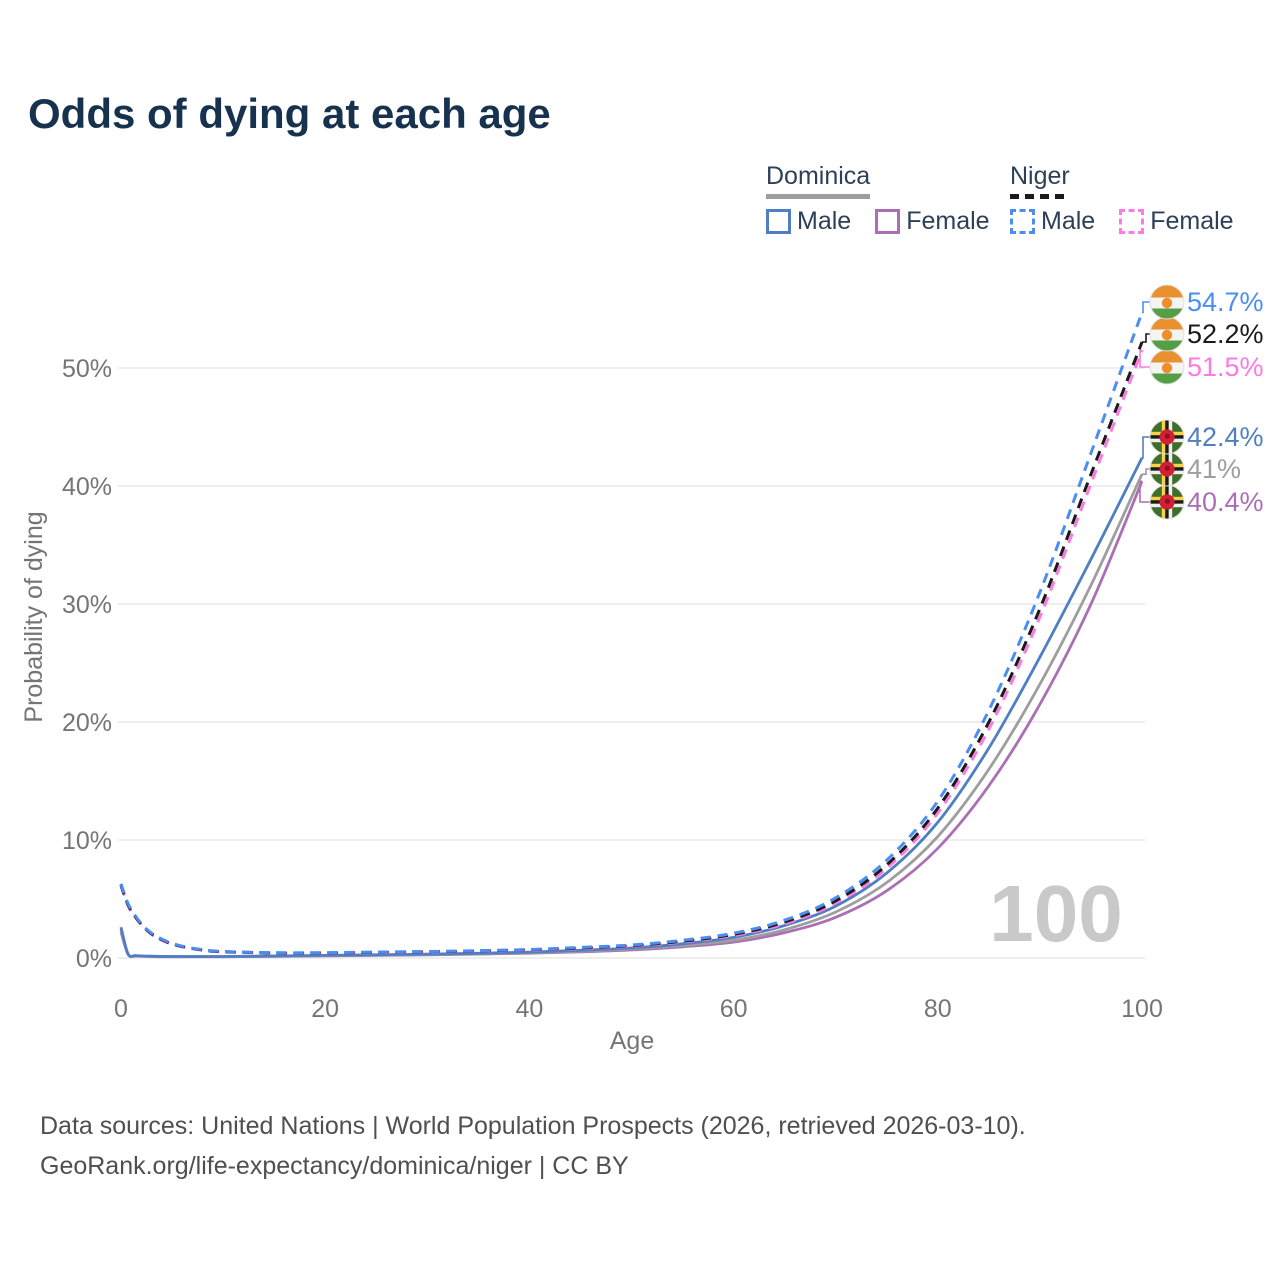 Image resolution: width=1280 pixels, height=1280 pixels. What do you see at coordinates (1040, 176) in the screenshot?
I see `legend-country-niger-label: Niger` at bounding box center [1040, 176].